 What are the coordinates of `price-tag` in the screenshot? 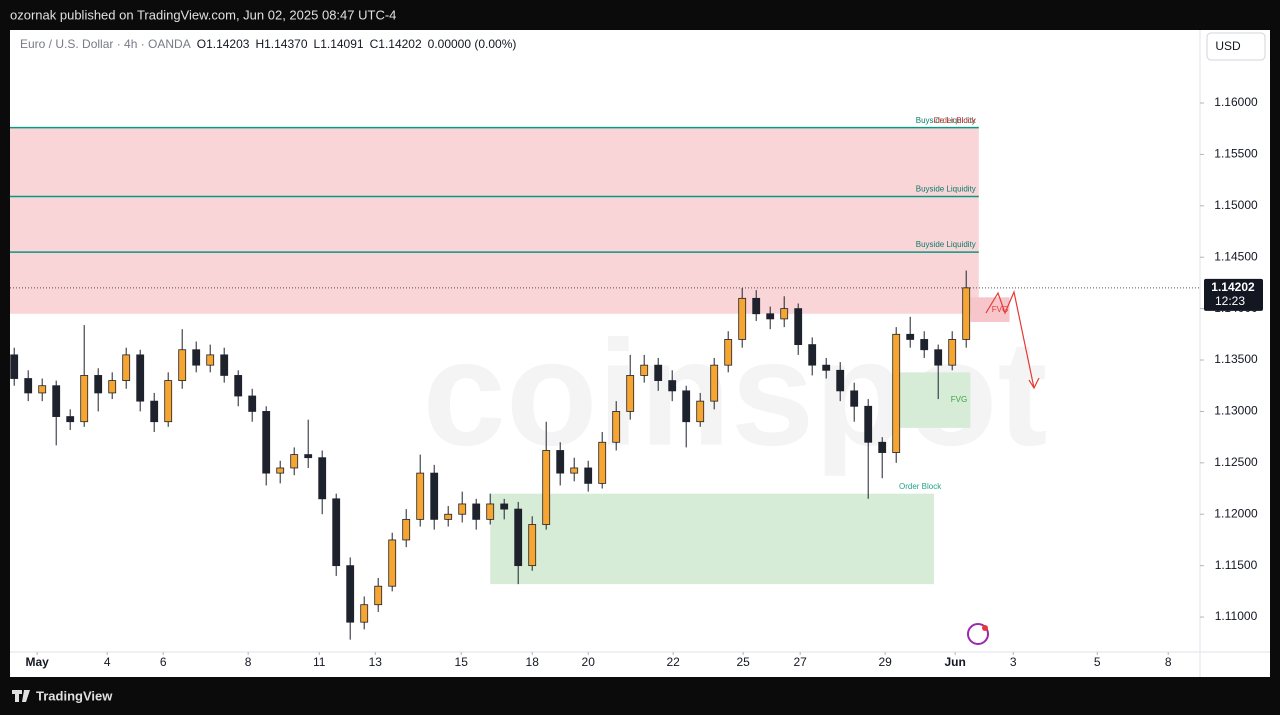 It's located at (1233, 294).